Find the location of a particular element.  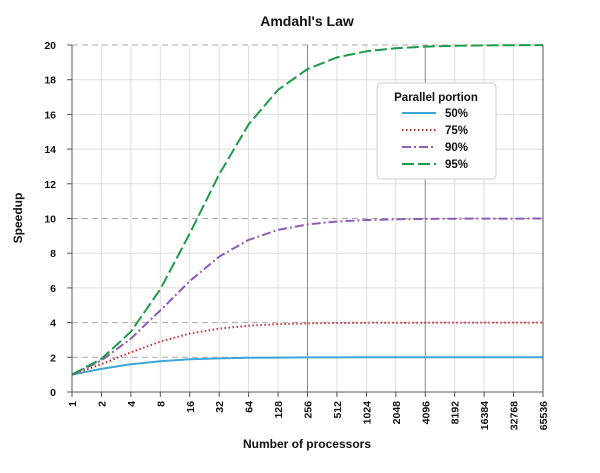

x-tick-label: 32768 is located at coordinates (515, 415).